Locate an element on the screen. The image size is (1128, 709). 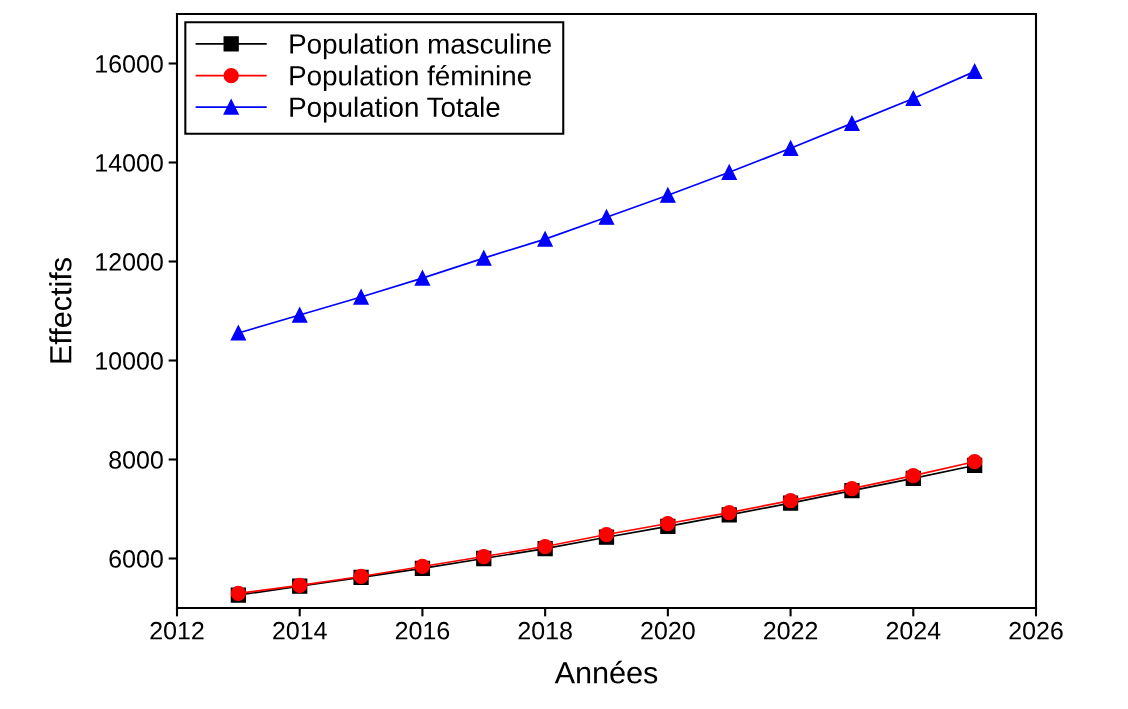
legend-label: Population féminine is located at coordinates (410, 78).